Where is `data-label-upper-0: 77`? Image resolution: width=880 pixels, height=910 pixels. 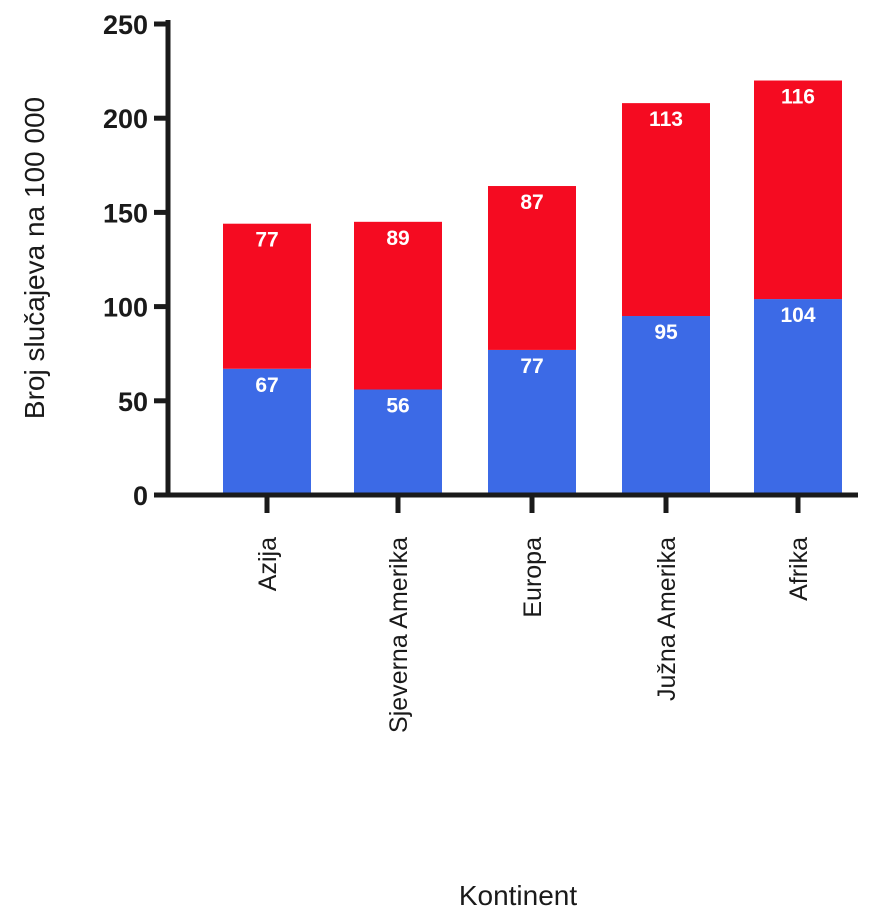
data-label-upper-0: 77 is located at coordinates (266, 240).